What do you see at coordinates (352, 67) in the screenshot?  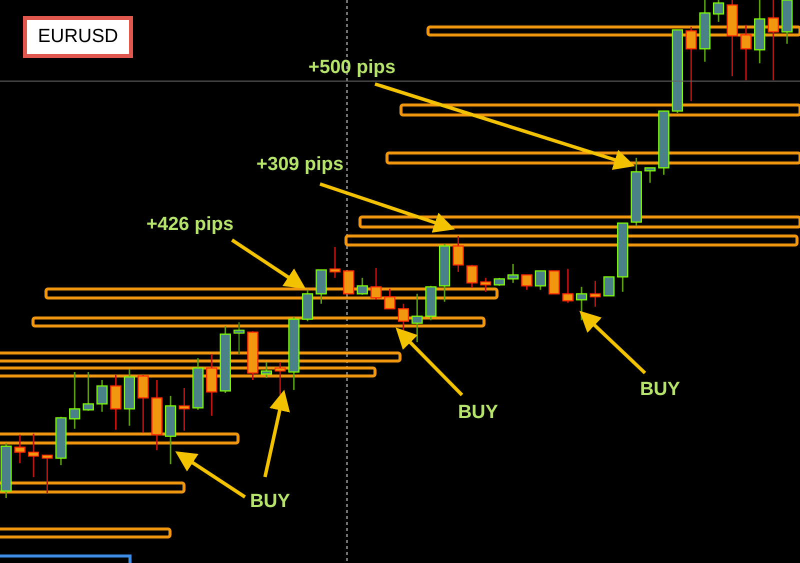 I see `annotation: +500 pips` at bounding box center [352, 67].